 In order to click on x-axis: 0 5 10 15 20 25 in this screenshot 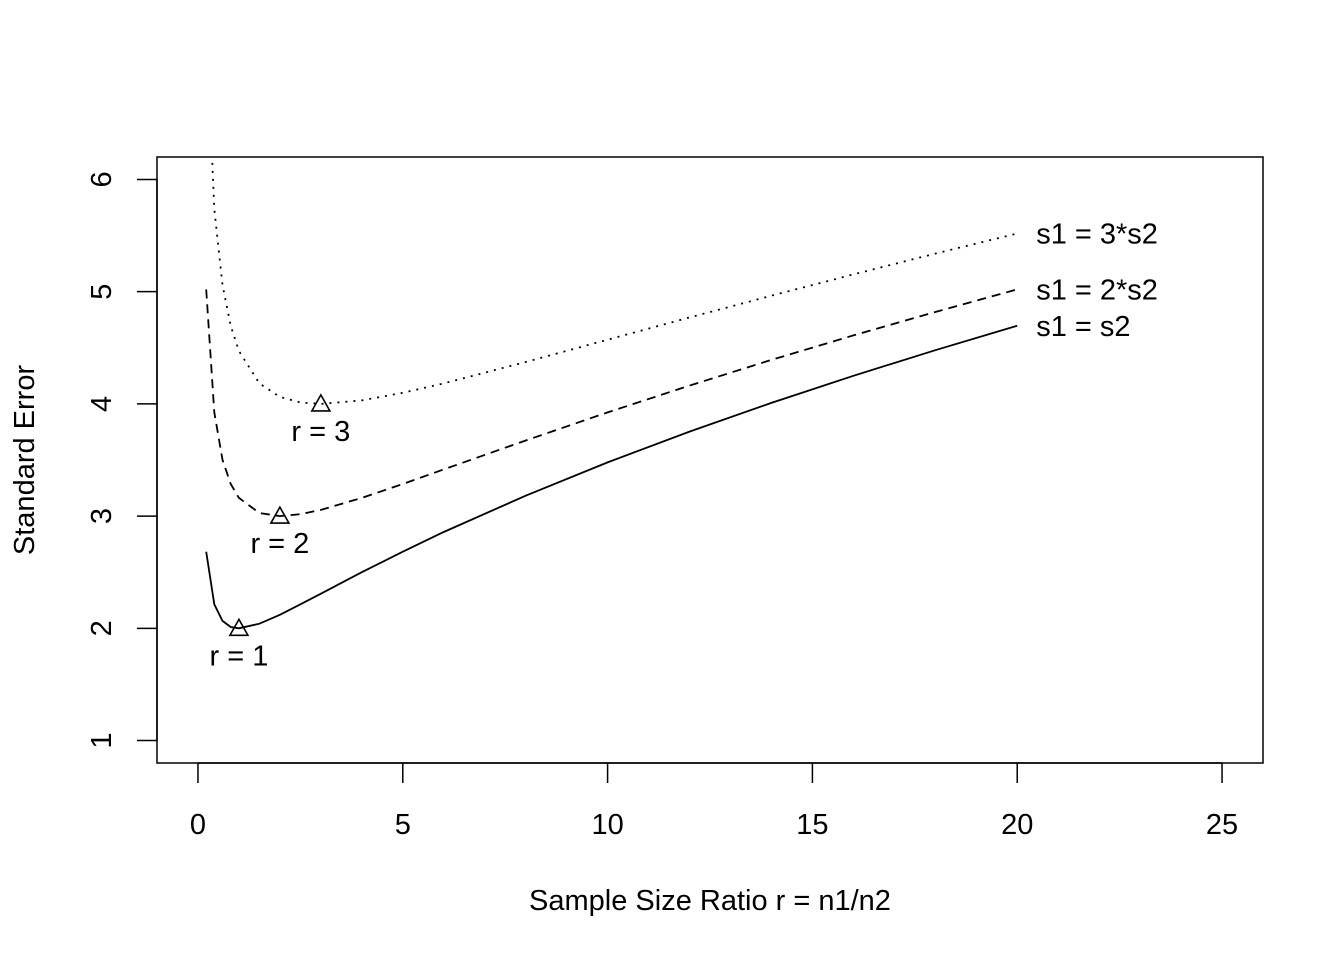, I will do `click(714, 801)`.